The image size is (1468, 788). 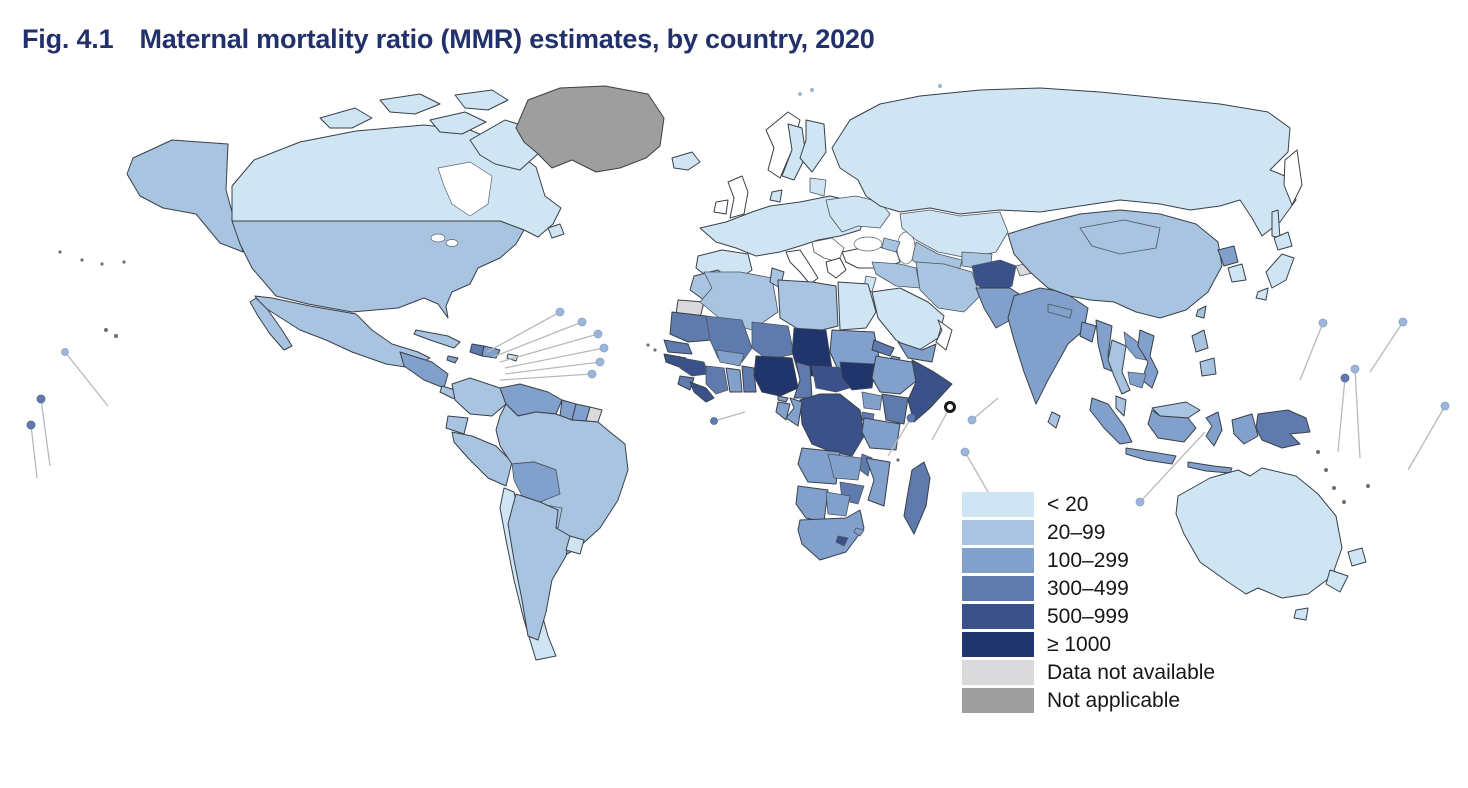 I want to click on country-papua-new-guinea, so click(x=1283, y=429).